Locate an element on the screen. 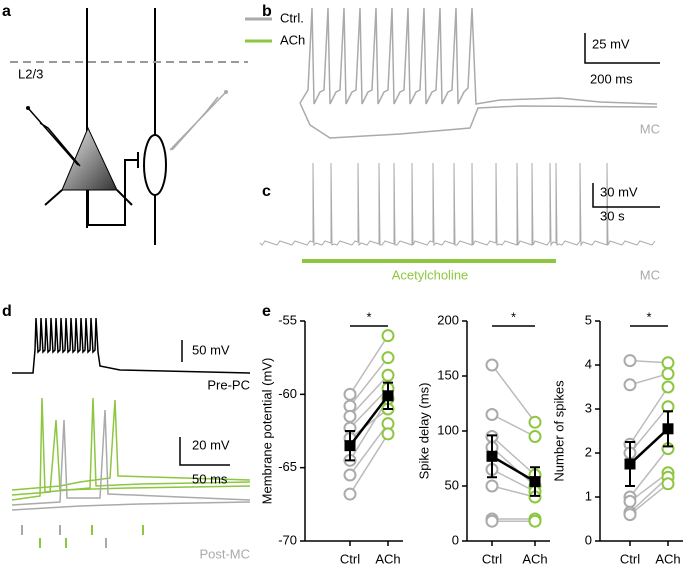 Image resolution: width=685 pixels, height=568 pixels. y-axis-label: Spike delay (ms) is located at coordinates (423, 431).